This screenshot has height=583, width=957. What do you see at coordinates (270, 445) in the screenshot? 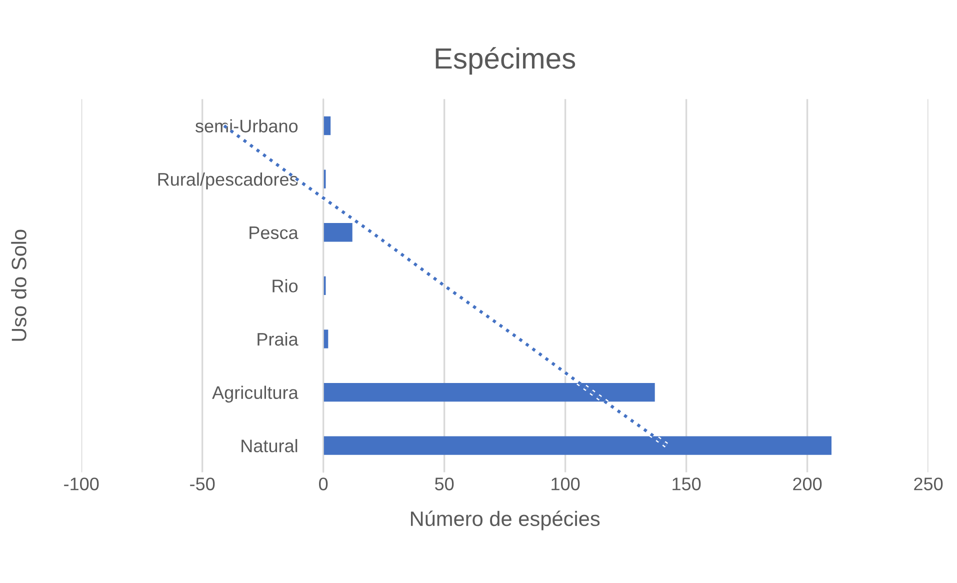
I see `y-tick-label: Natural` at bounding box center [270, 445].